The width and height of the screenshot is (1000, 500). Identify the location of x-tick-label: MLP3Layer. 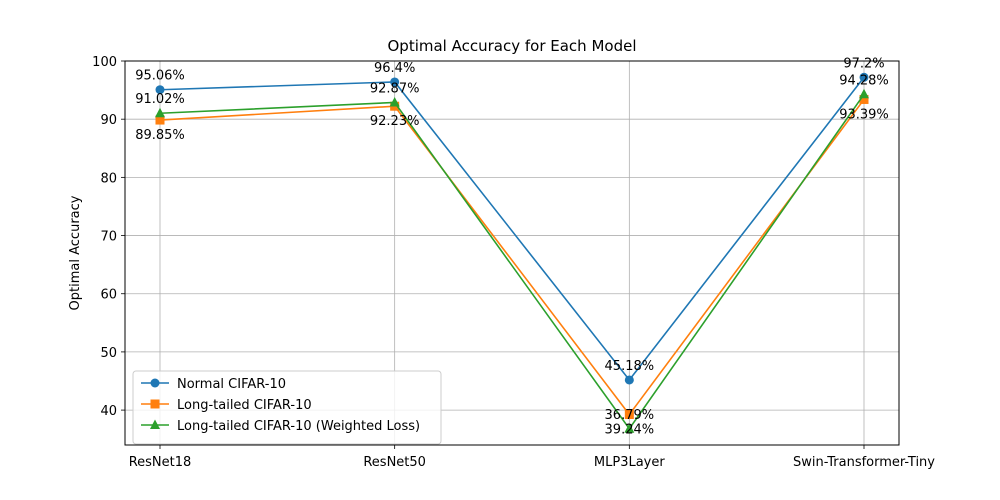
(629, 462).